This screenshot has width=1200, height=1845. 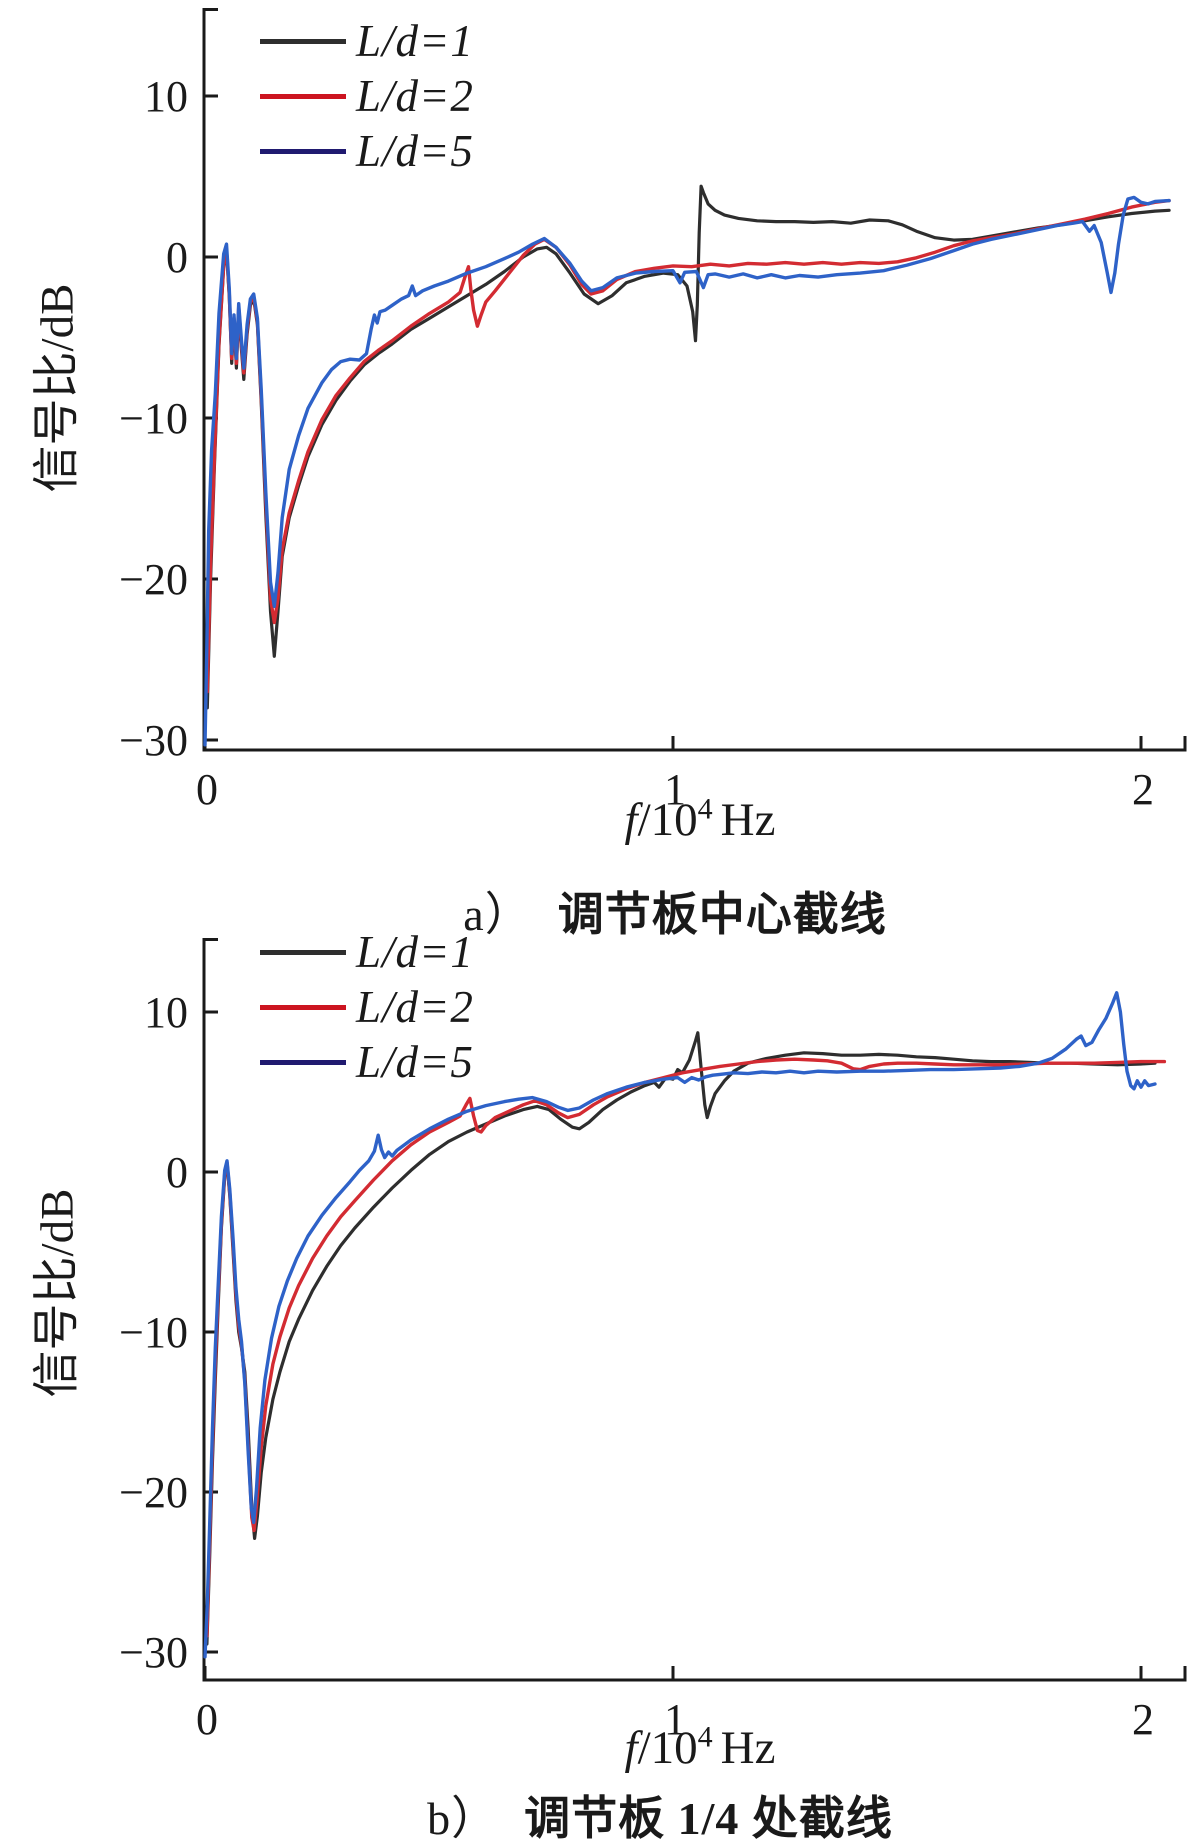 I want to click on y-axis-title-a: 信号比/dB, so click(x=52, y=388).